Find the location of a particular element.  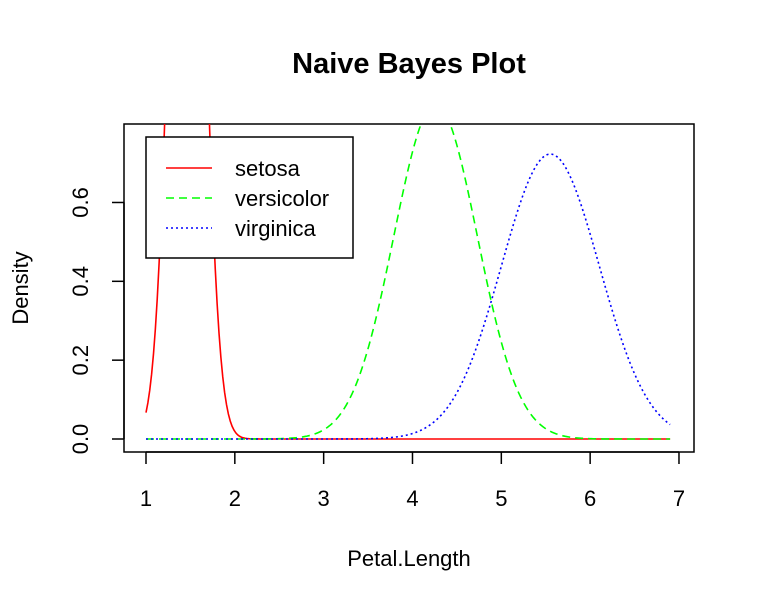

y-tick-label: 0.4 is located at coordinates (80, 281).